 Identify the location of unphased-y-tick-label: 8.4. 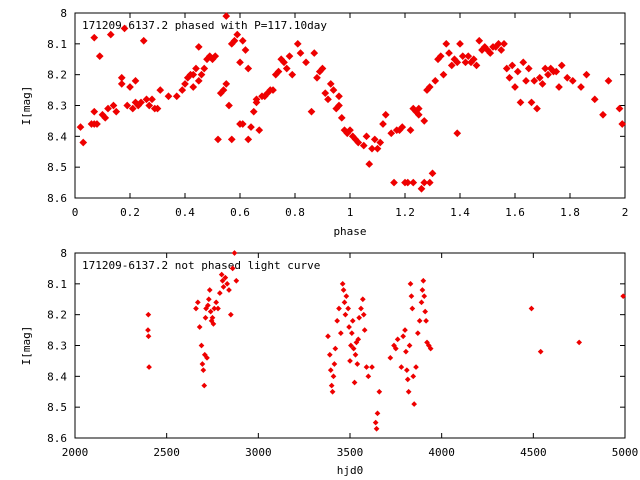
(57, 376).